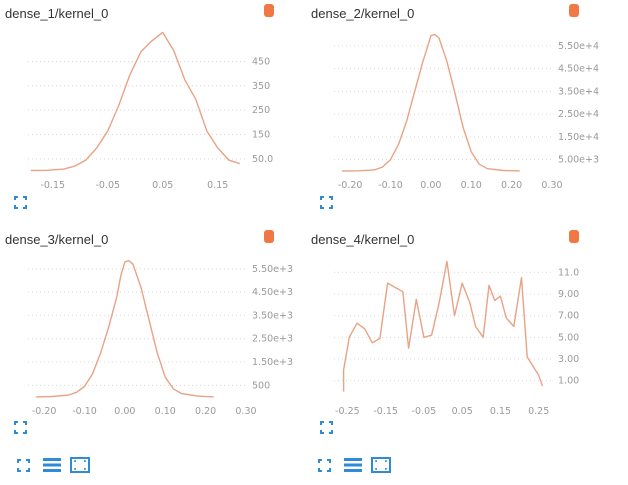 This screenshot has height=485, width=628. I want to click on y-tick-label: 1.50e+4, so click(578, 137).